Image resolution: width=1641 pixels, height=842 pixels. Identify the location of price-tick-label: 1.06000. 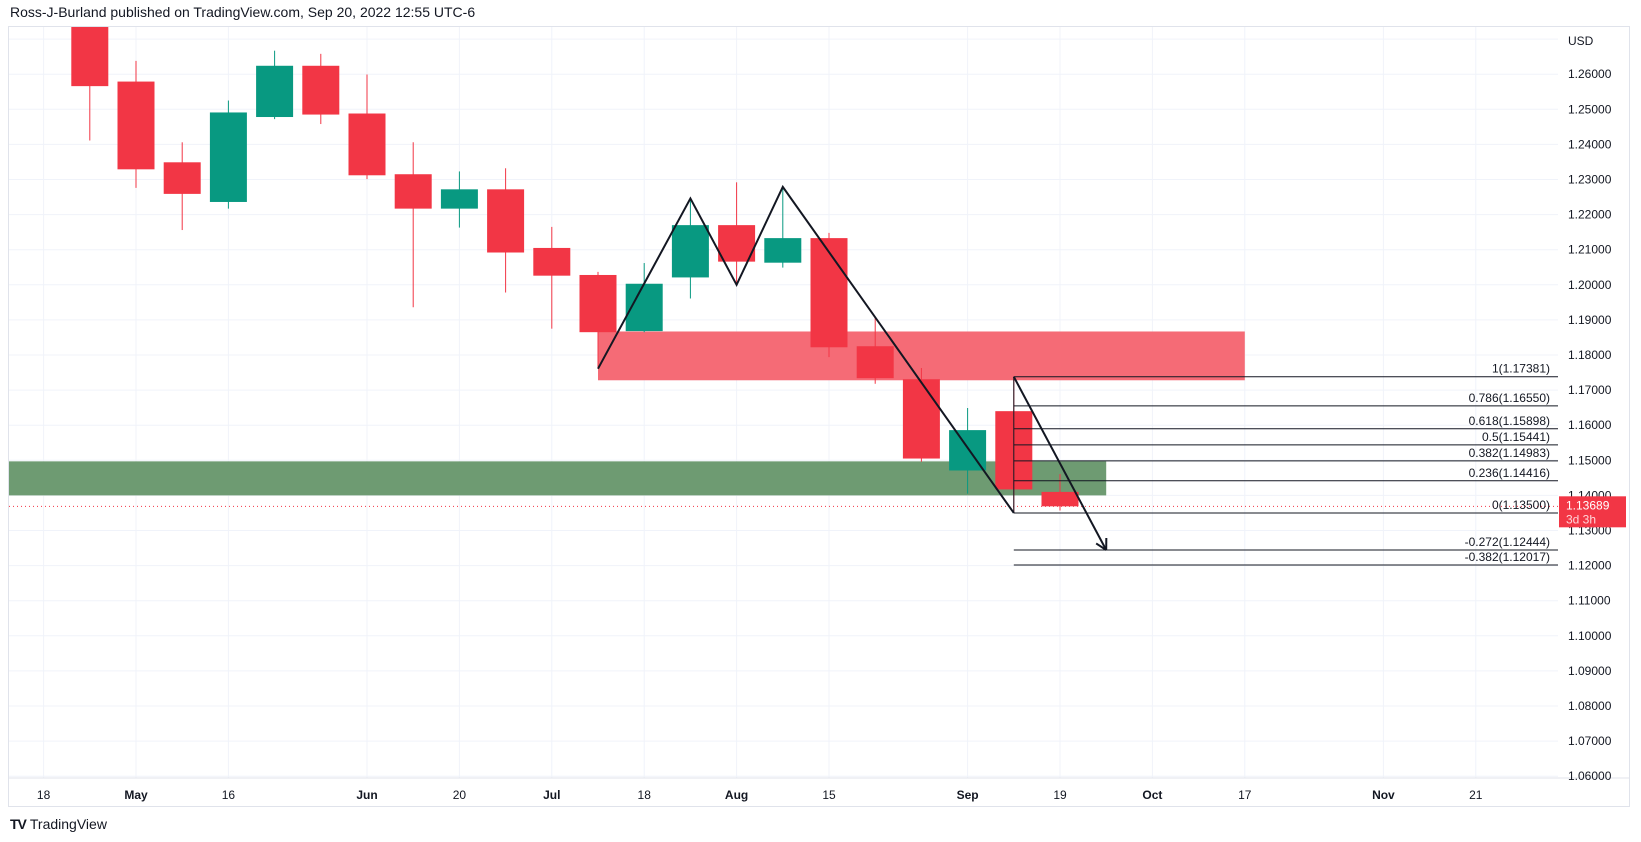
(1590, 776).